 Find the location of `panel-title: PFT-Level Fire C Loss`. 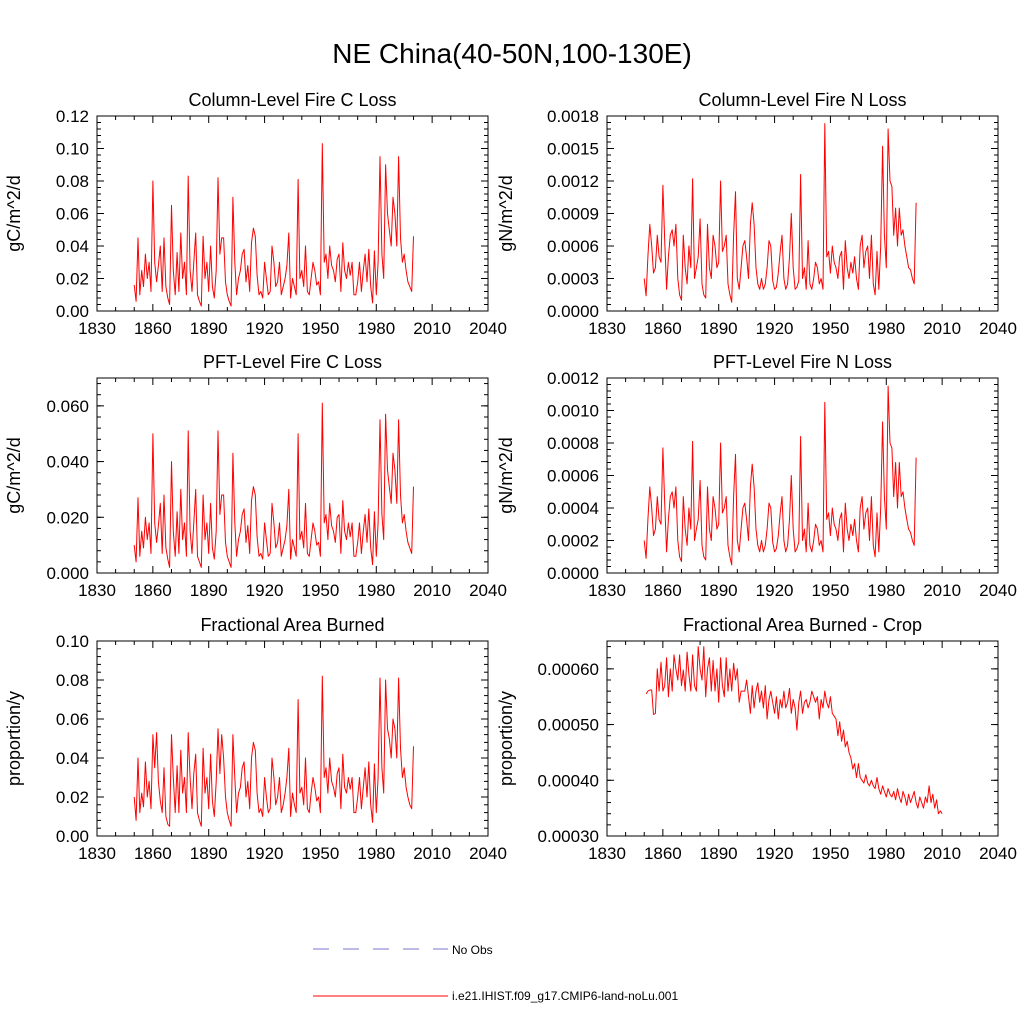

panel-title: PFT-Level Fire C Loss is located at coordinates (292, 362).